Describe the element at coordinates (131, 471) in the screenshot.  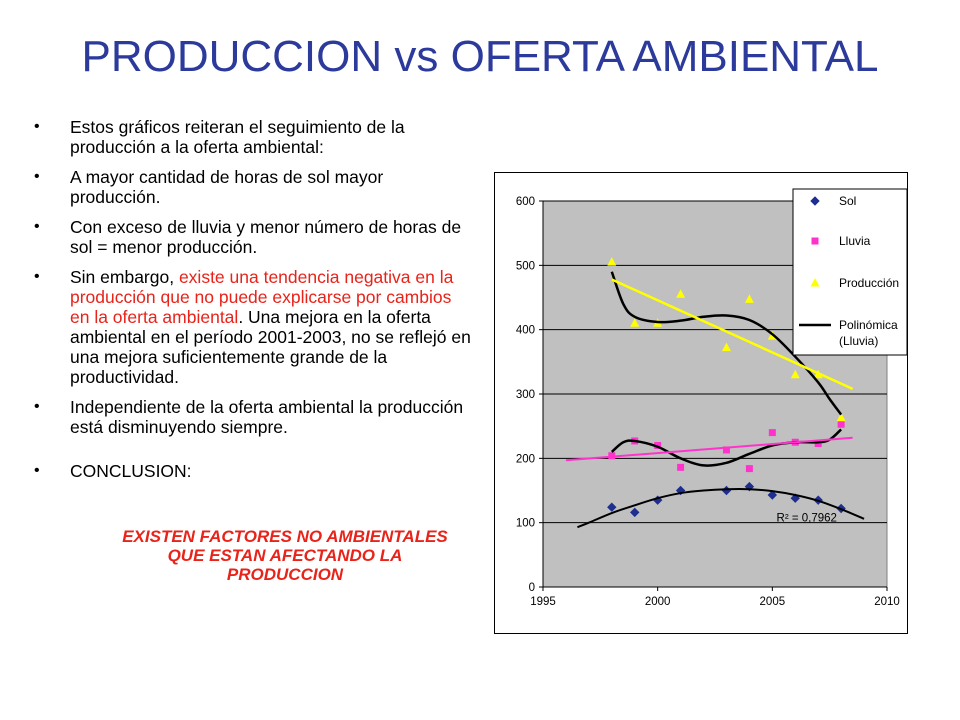
I see `bullet-text: CONCLUSION:` at that location.